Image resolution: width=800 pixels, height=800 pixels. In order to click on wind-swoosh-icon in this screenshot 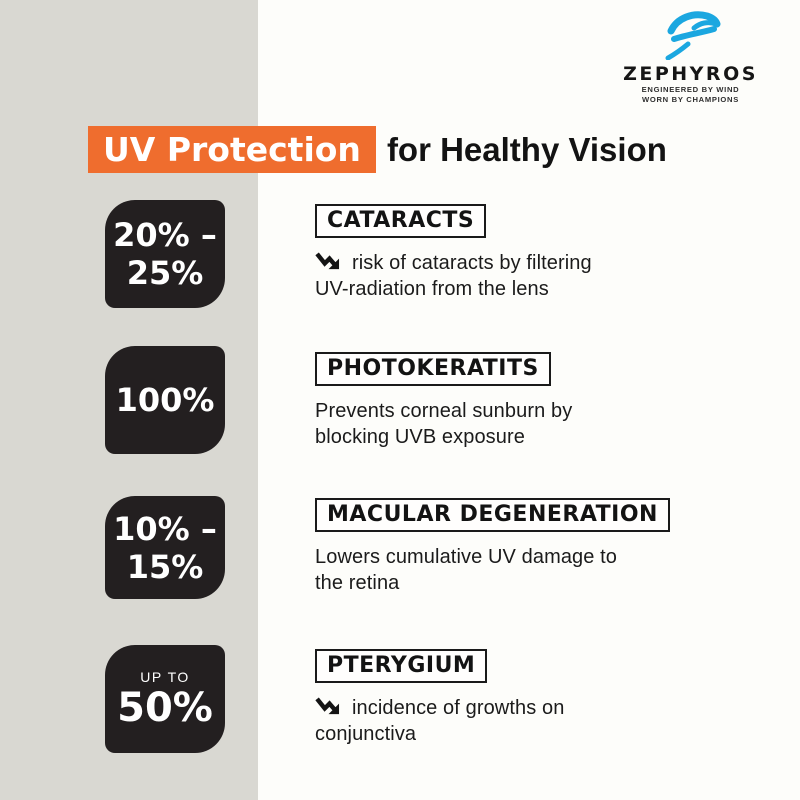, I will do `click(692, 35)`.